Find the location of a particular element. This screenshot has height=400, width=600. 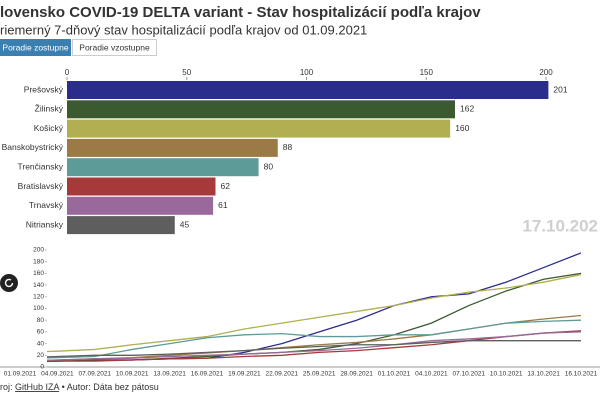

footer: roj: GitHub IZA • Autor: Dáta bez pátosu is located at coordinates (79, 387).